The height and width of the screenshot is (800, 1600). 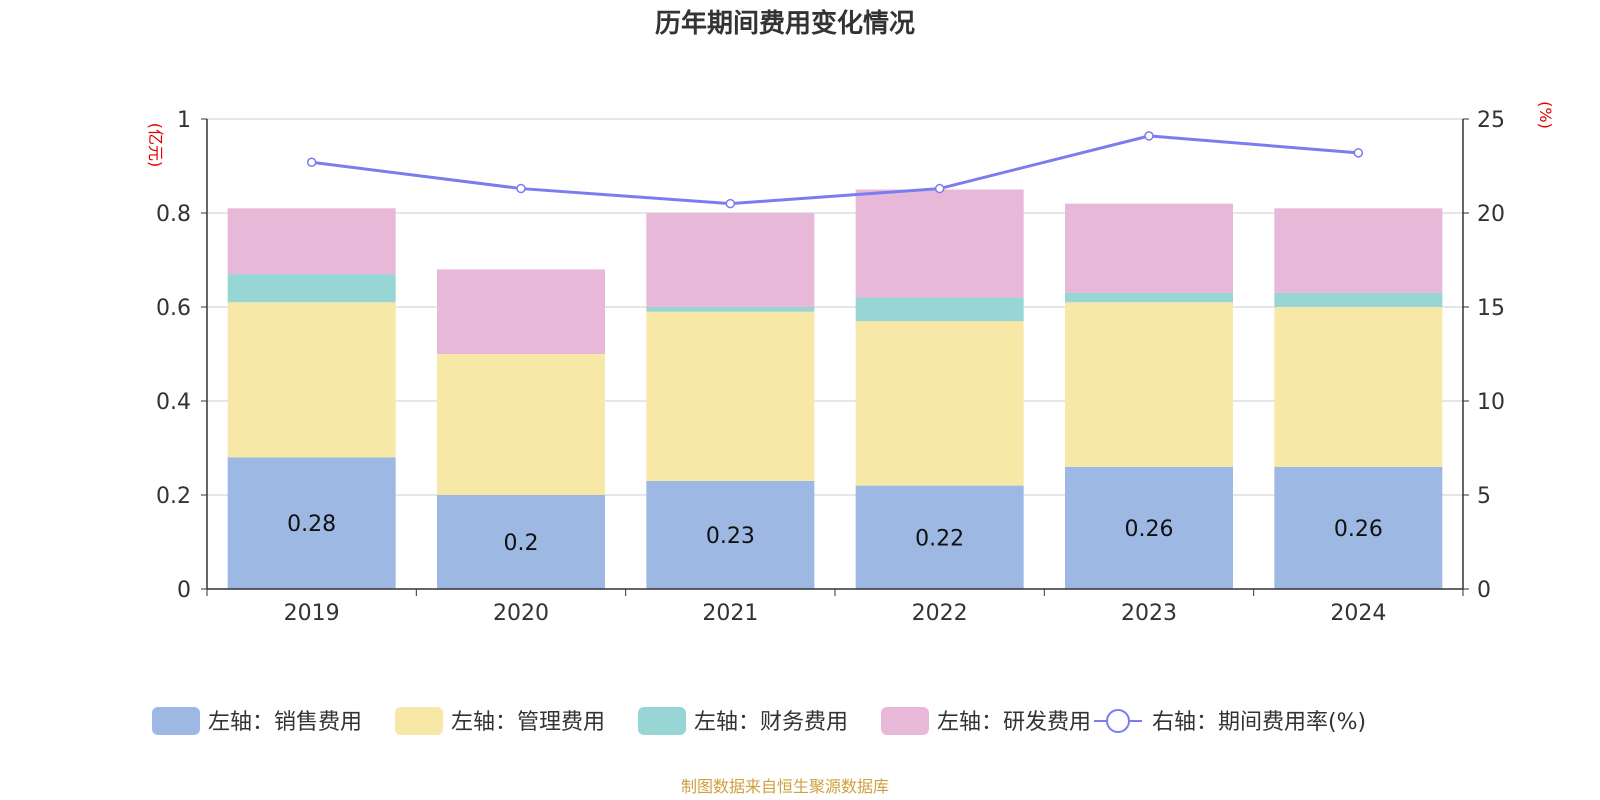 I want to click on rate-line, so click(x=835, y=170).